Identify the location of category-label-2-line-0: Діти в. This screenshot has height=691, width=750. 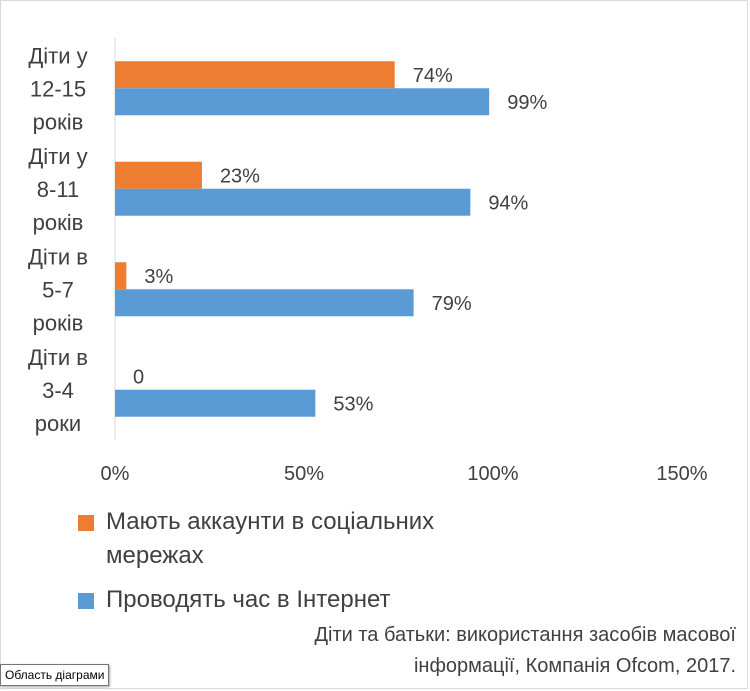
(58, 256).